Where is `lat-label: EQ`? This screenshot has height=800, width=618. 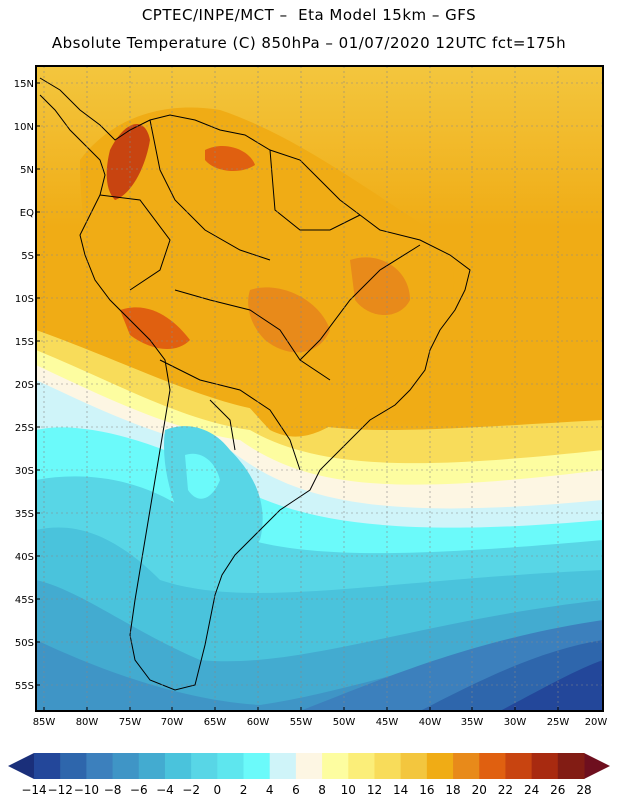 lat-label: EQ is located at coordinates (27, 213).